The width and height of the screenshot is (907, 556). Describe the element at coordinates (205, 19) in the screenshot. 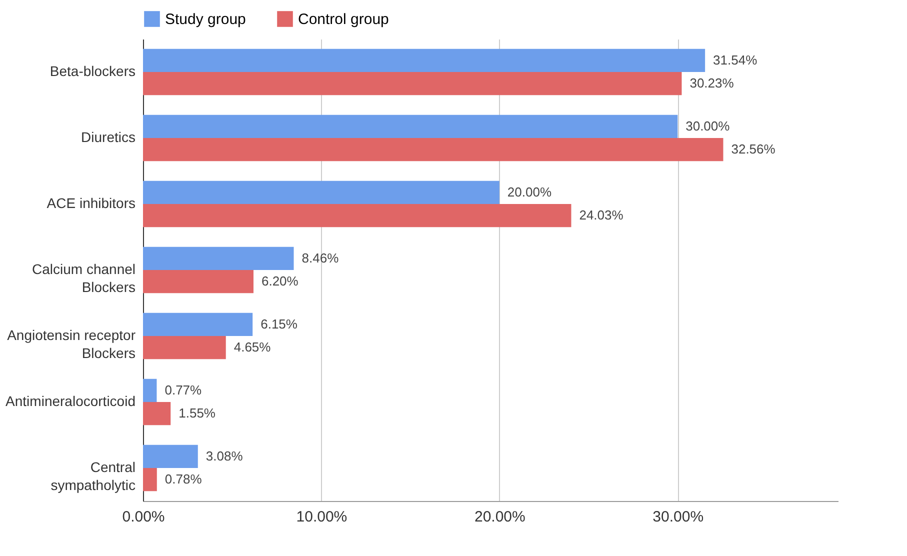

I see `legend-label: Study group` at that location.